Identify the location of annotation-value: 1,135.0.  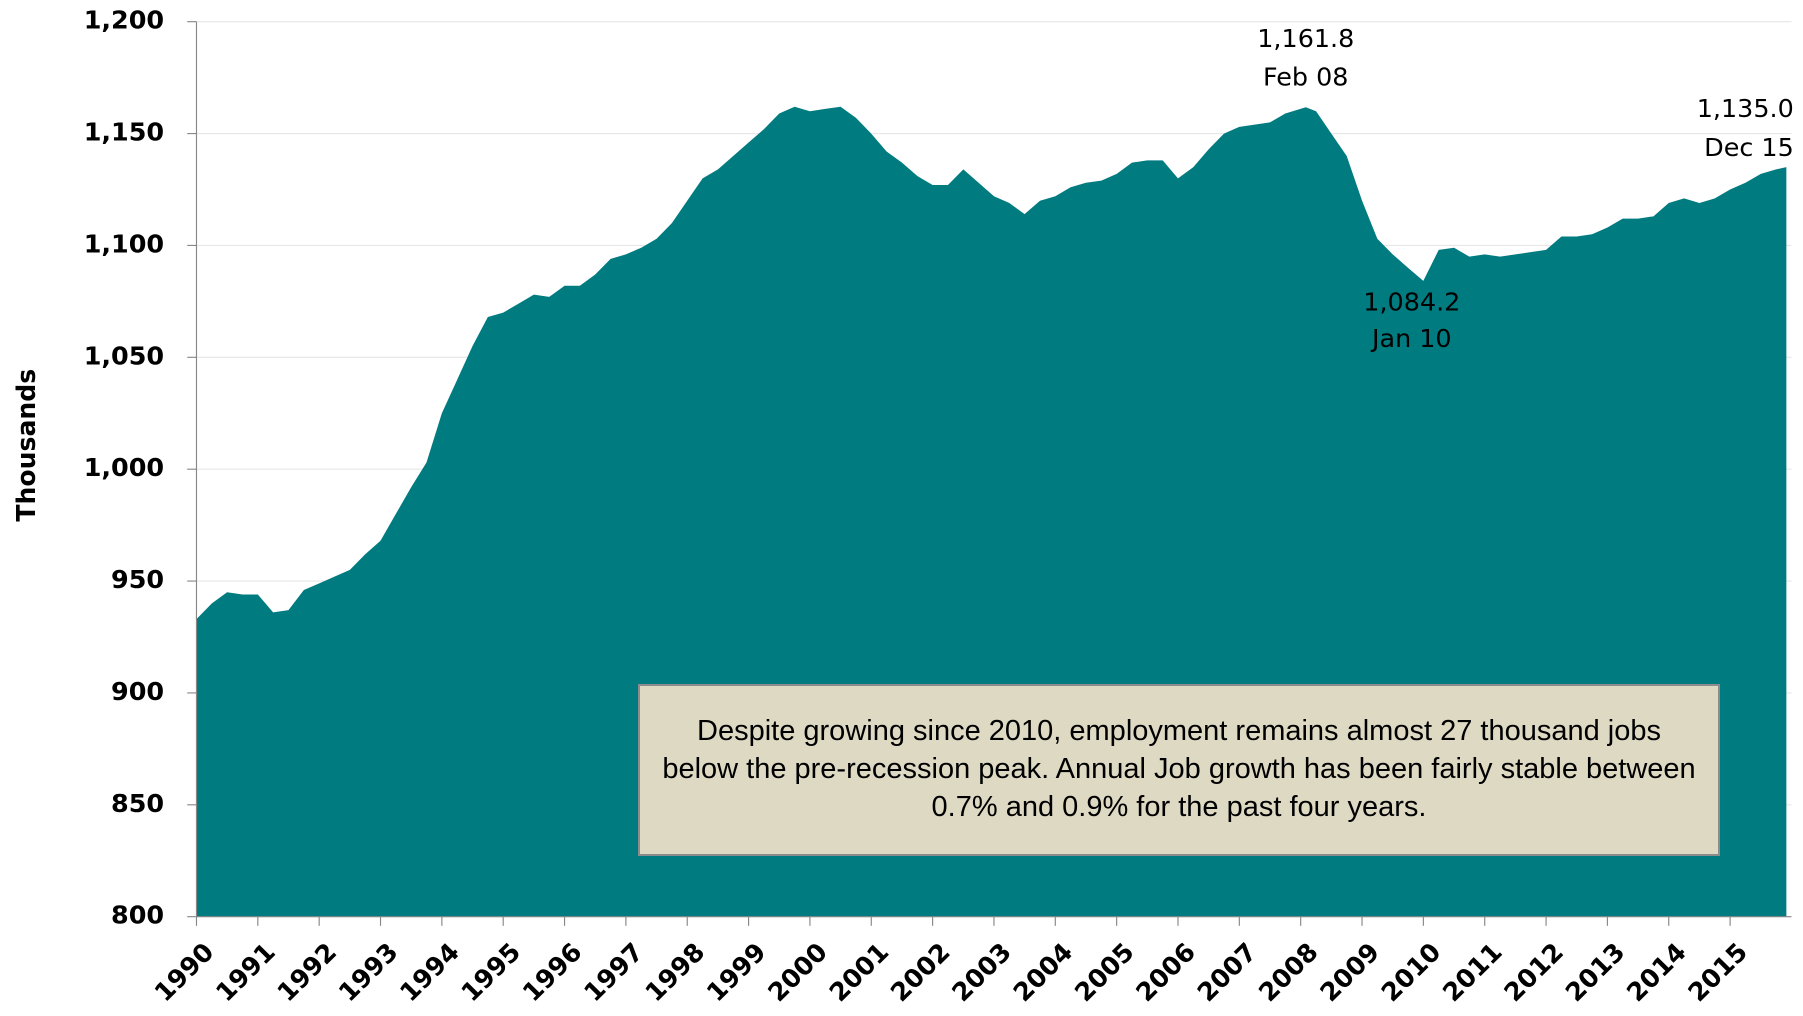
(1745, 108).